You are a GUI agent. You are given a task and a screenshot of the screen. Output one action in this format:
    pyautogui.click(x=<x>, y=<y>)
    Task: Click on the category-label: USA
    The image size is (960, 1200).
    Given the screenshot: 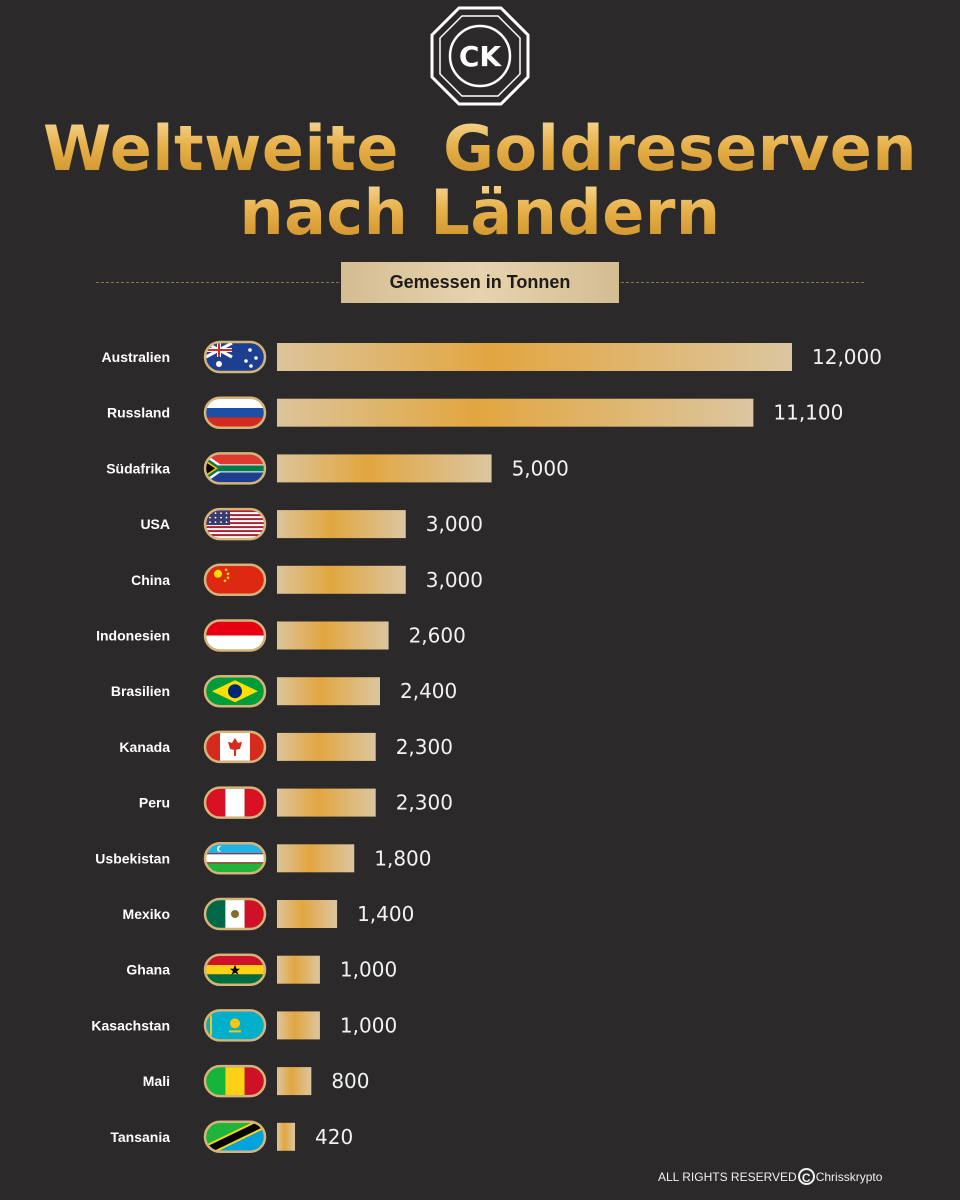 What is the action you would take?
    pyautogui.click(x=155, y=524)
    